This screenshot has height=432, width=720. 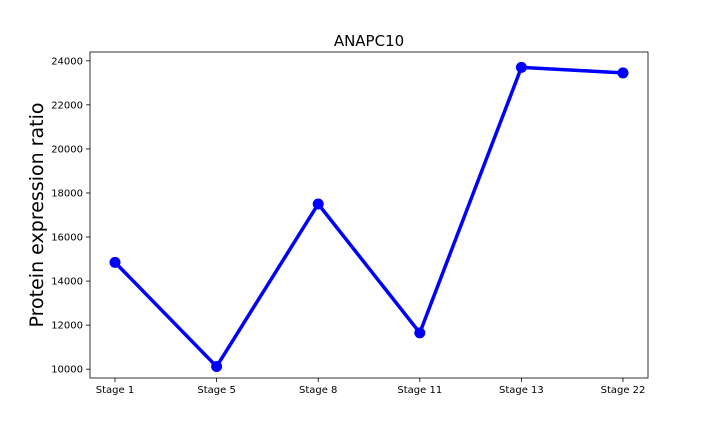 I want to click on x-tick-label: Stage 11, so click(x=419, y=390).